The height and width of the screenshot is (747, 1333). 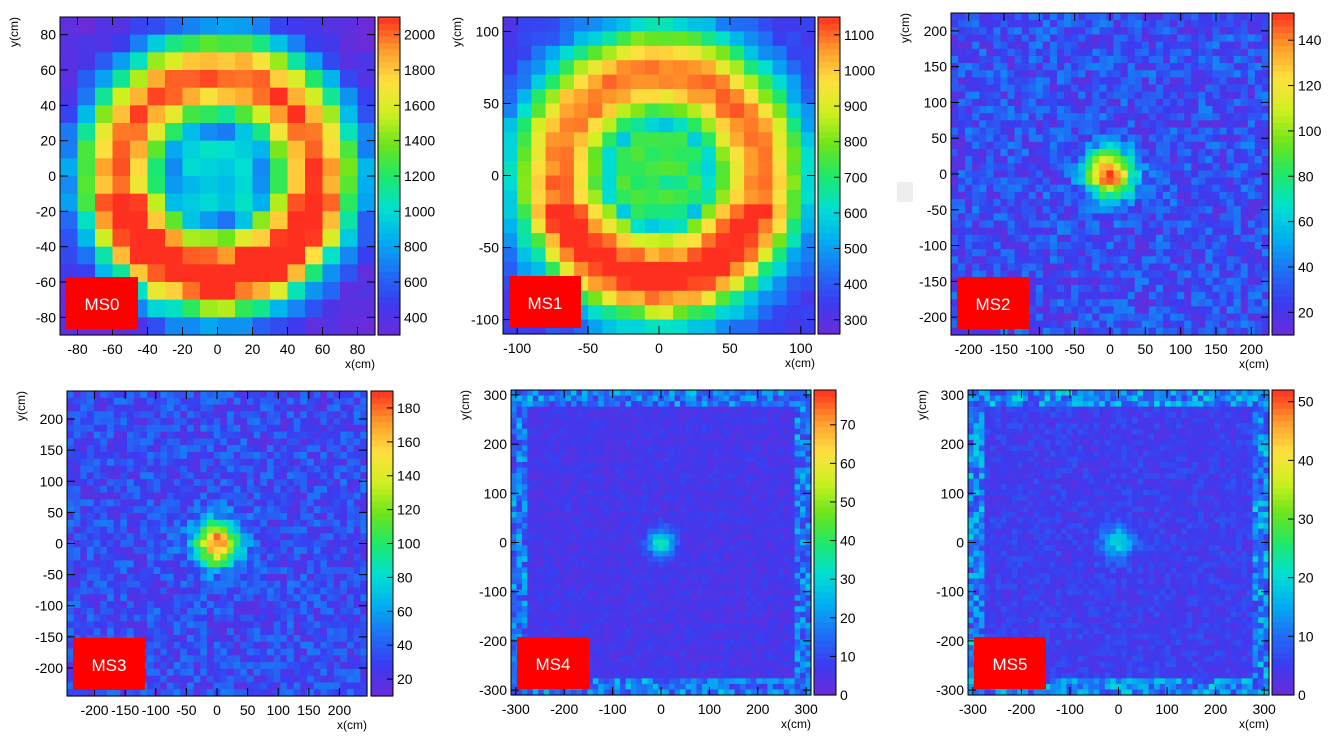 What do you see at coordinates (1310, 40) in the screenshot?
I see `colorbar-tick-label: 140` at bounding box center [1310, 40].